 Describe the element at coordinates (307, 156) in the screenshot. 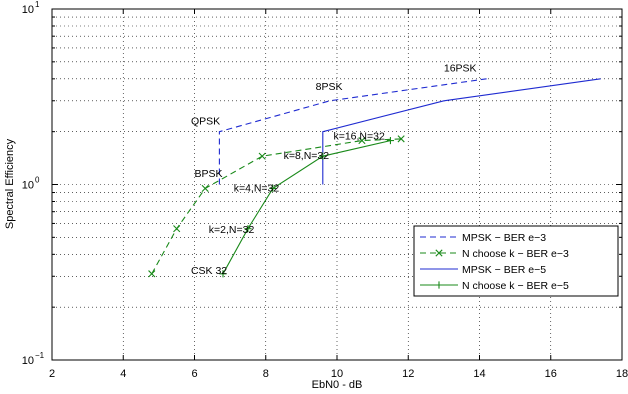

I see `annotation-label: k=8,N=32` at that location.